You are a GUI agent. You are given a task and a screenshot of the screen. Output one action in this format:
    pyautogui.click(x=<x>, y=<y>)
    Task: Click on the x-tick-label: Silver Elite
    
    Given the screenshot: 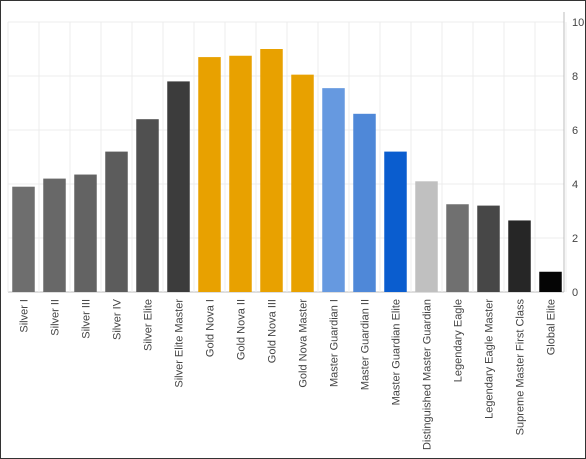 What is the action you would take?
    pyautogui.click(x=149, y=325)
    